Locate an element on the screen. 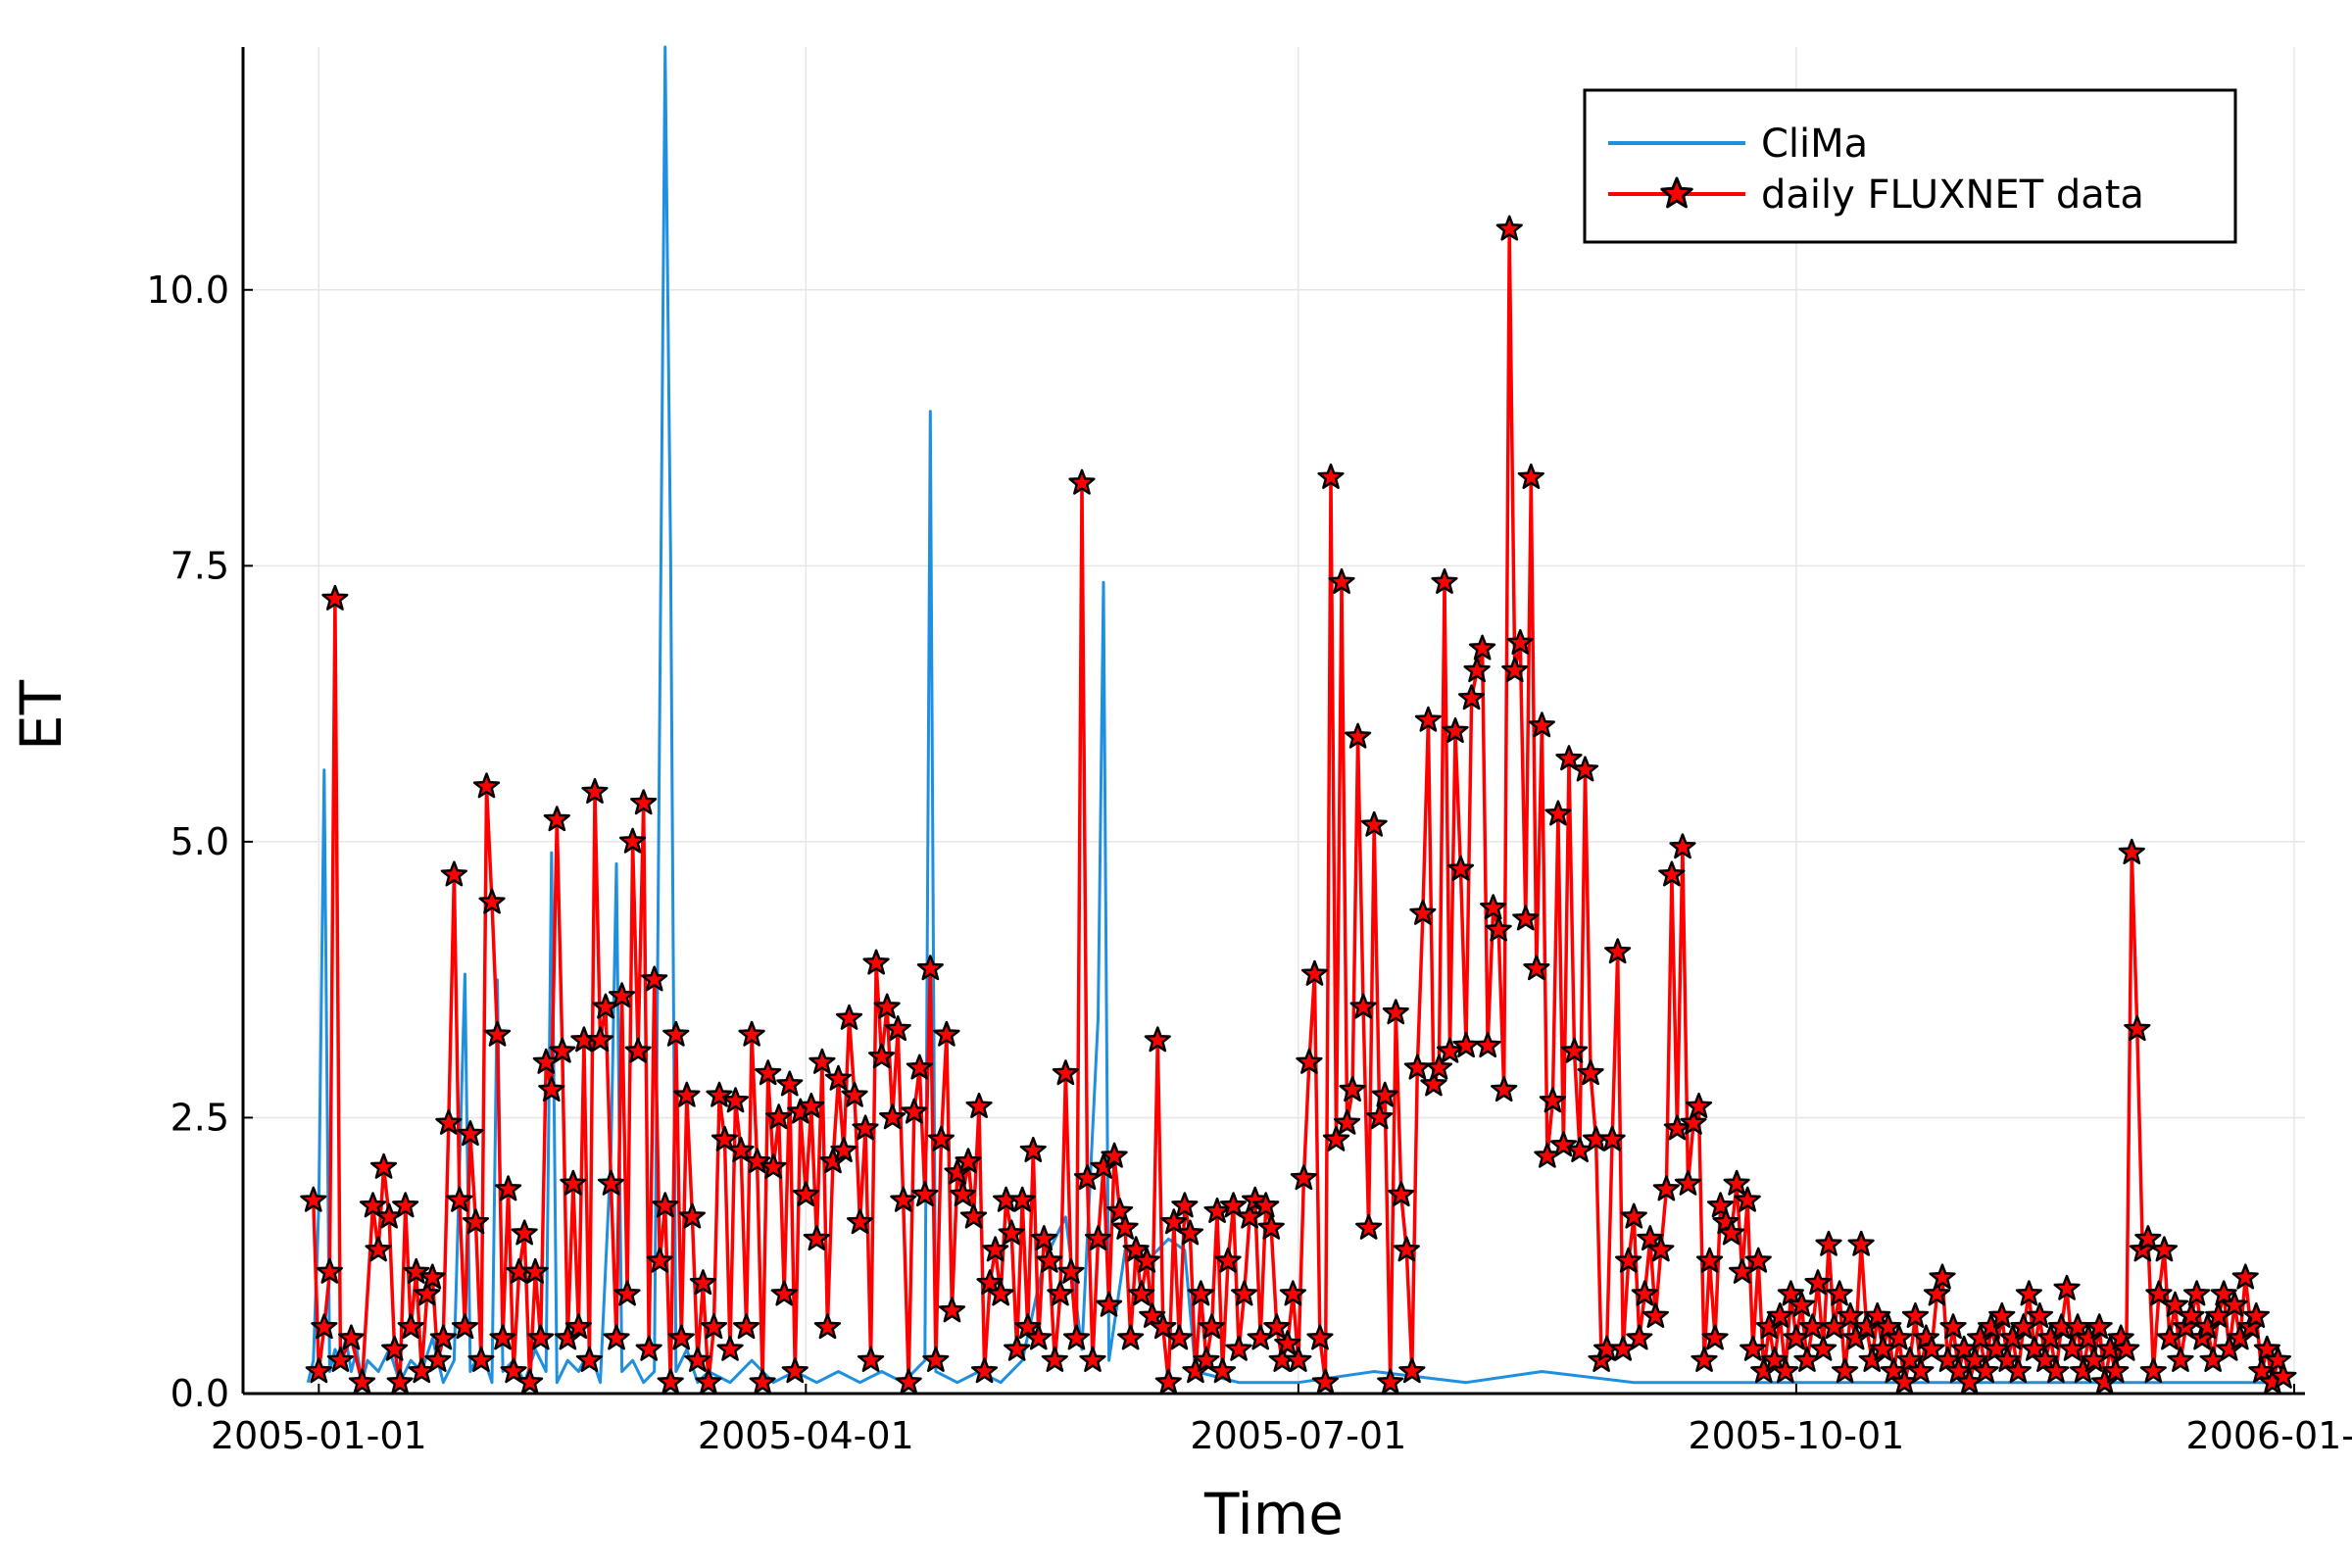  y-axis-title: ET is located at coordinates (41, 715).